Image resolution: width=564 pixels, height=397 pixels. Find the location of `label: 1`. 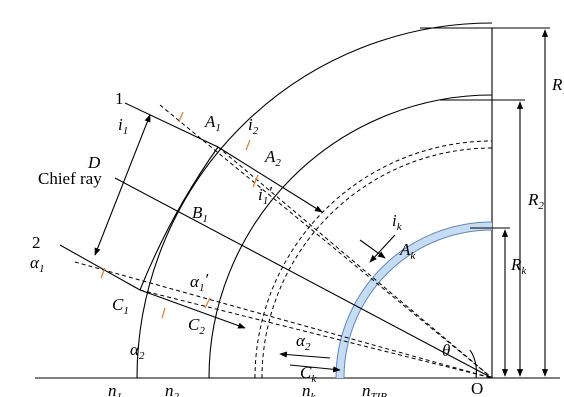

label: 1 is located at coordinates (119, 98).